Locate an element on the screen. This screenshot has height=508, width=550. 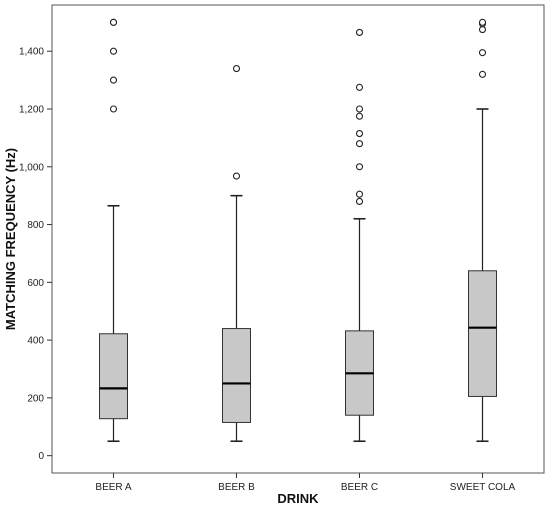
y-tick-label: 1,400 is located at coordinates (31, 52).